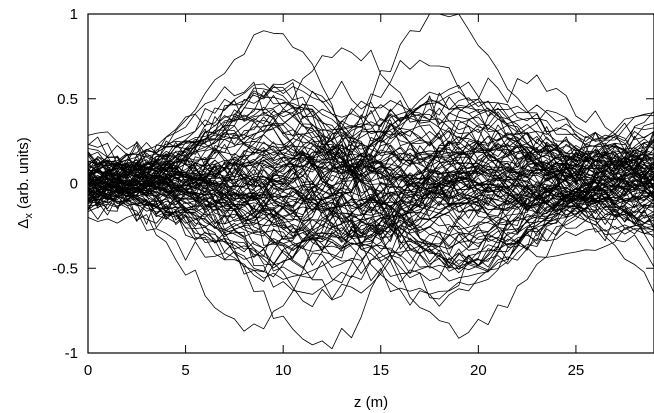 This screenshot has width=654, height=413. Describe the element at coordinates (478, 370) in the screenshot. I see `x-tick-label: 20` at that location.